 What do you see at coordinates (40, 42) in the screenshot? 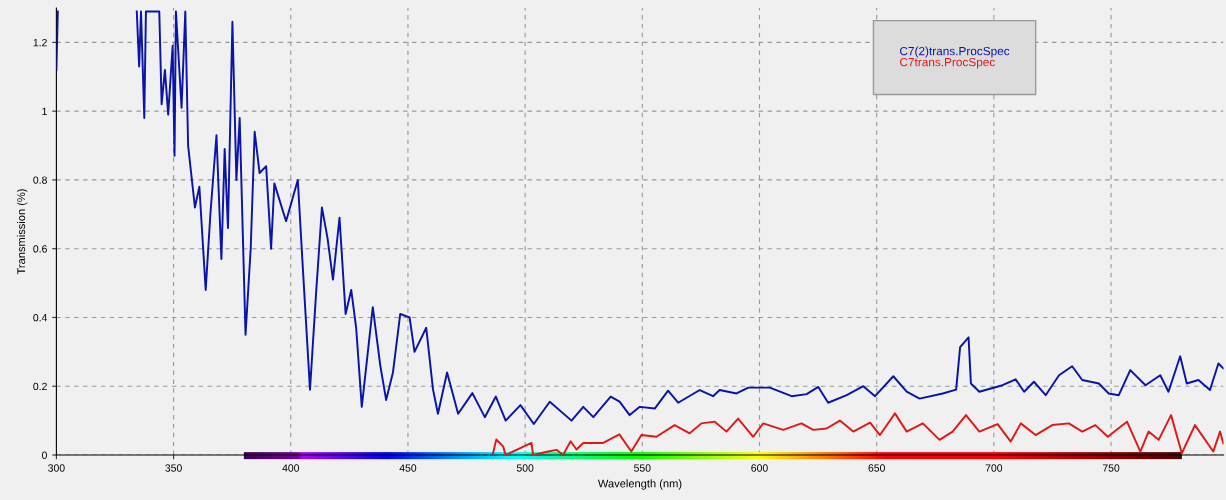
I see `y-tick-label: 1.2` at bounding box center [40, 42].